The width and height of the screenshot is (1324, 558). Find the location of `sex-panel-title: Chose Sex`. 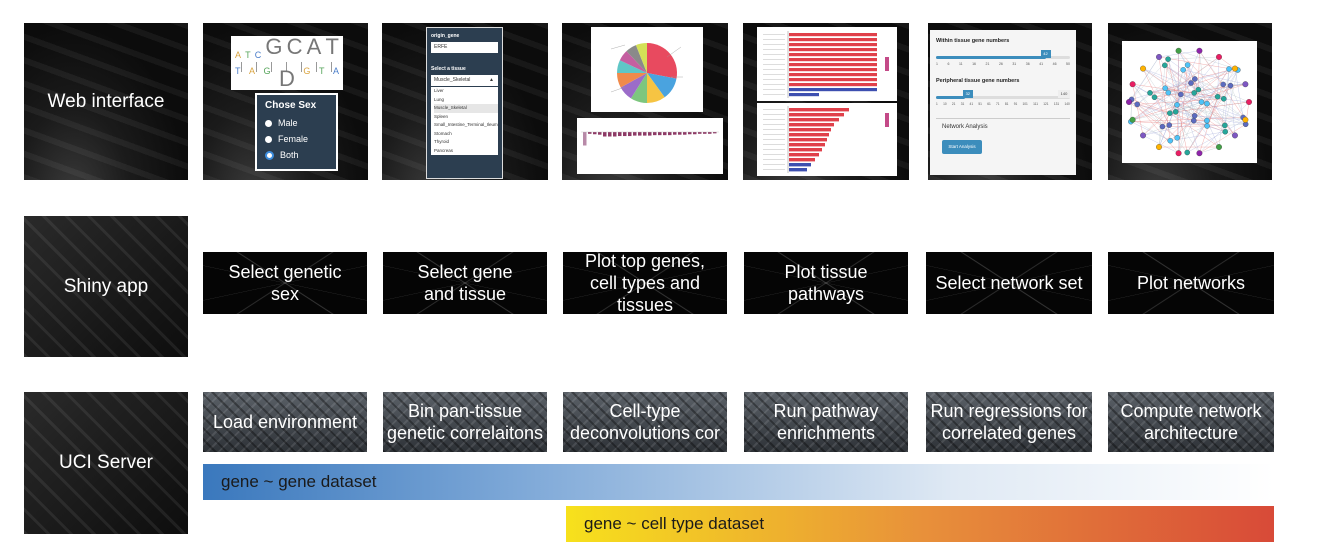

sex-panel-title: Chose Sex is located at coordinates (291, 105).